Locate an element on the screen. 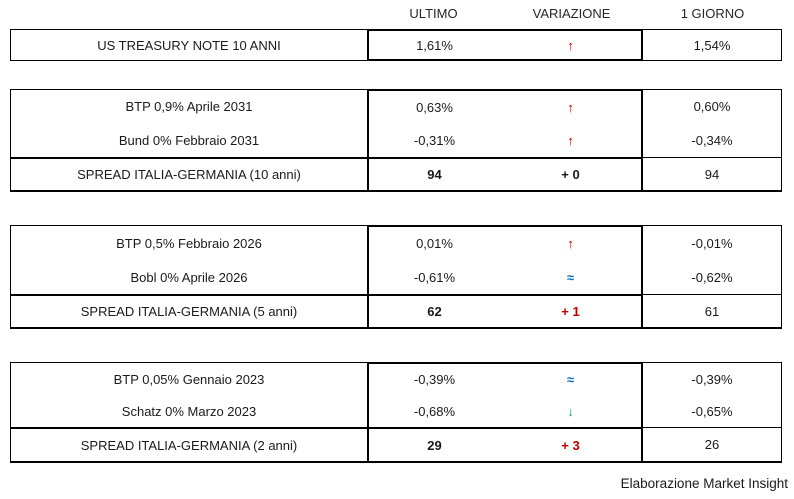 The height and width of the screenshot is (499, 794). bond-label: Schatz 0% Marzo 2023 is located at coordinates (189, 411).